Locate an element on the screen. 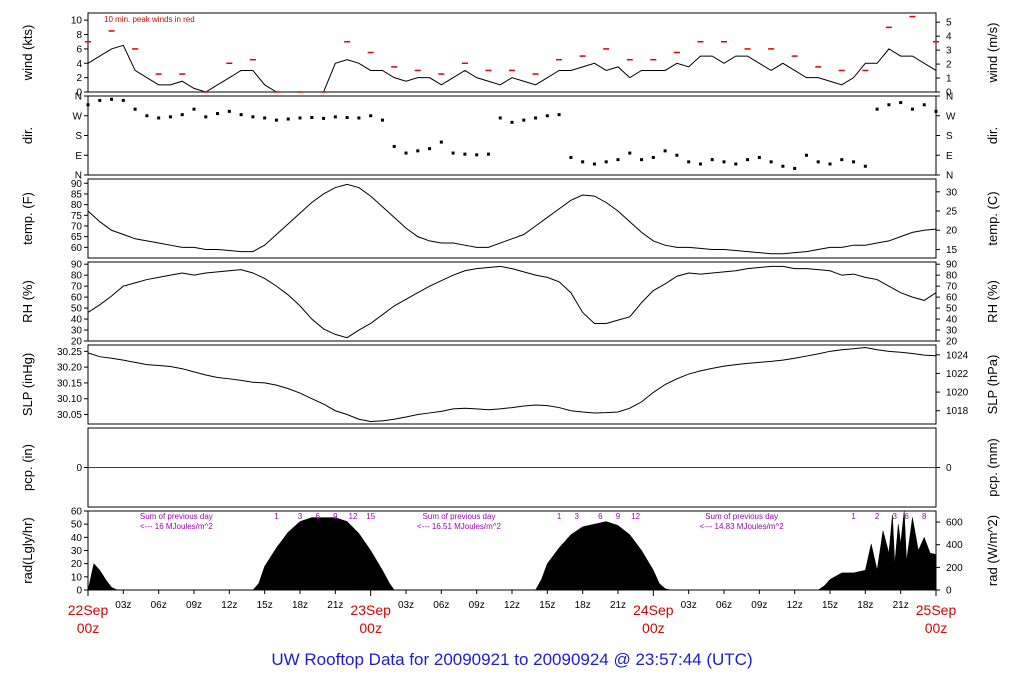 The width and height of the screenshot is (1024, 700). slp-left-tick-label: 30.05 is located at coordinates (69, 415).